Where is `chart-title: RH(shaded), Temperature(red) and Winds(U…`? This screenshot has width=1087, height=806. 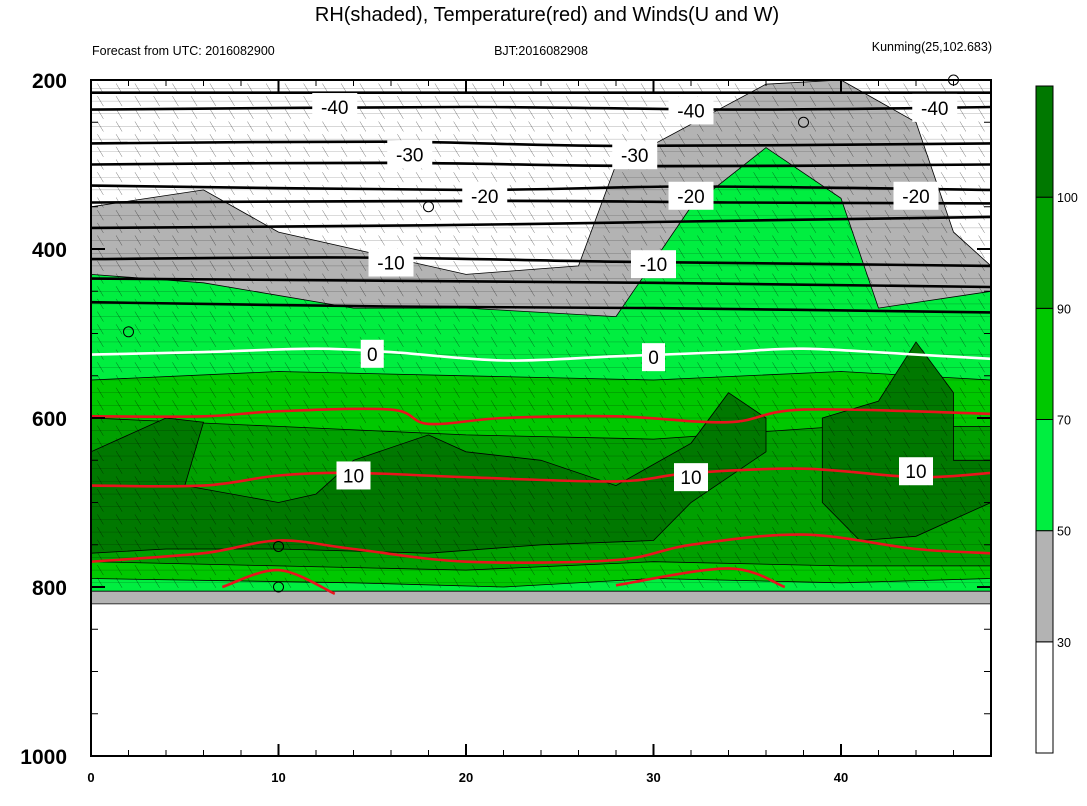 chart-title: RH(shaded), Temperature(red) and Winds(U… is located at coordinates (547, 15).